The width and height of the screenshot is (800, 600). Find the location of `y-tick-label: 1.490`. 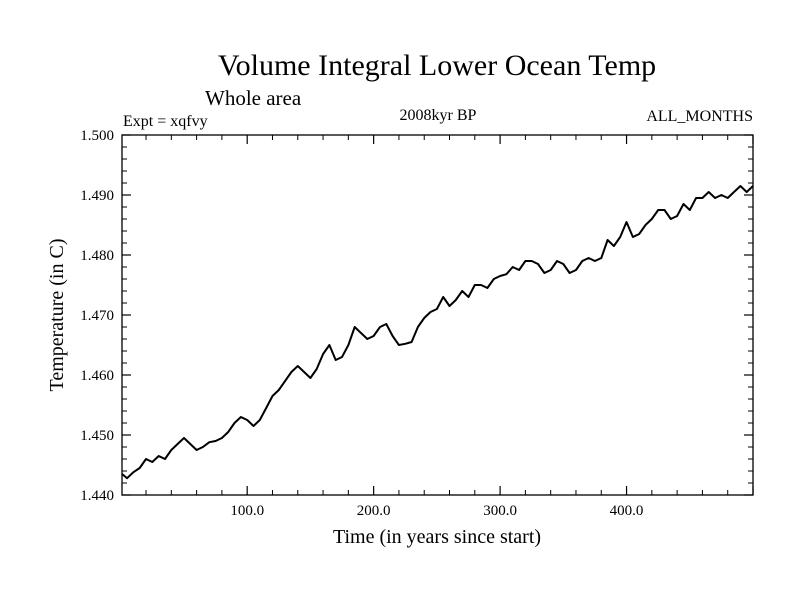

y-tick-label: 1.490 is located at coordinates (97, 196).